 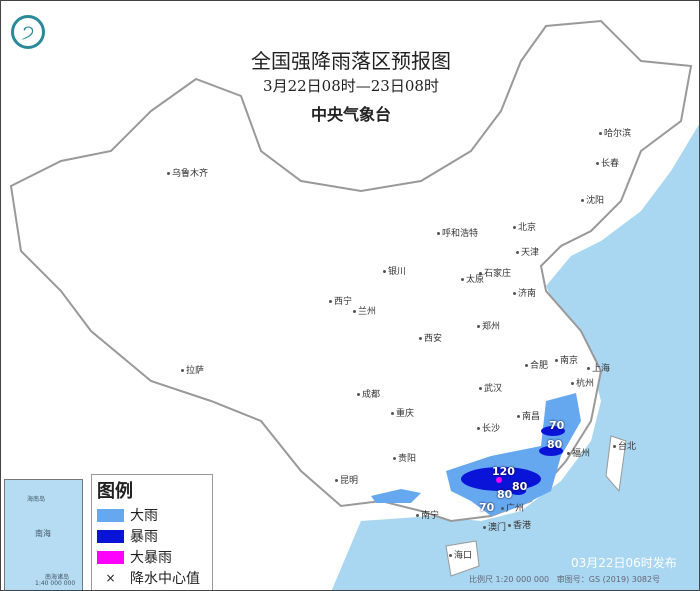 What do you see at coordinates (472, 278) in the screenshot?
I see `city-label: 太原` at bounding box center [472, 278].